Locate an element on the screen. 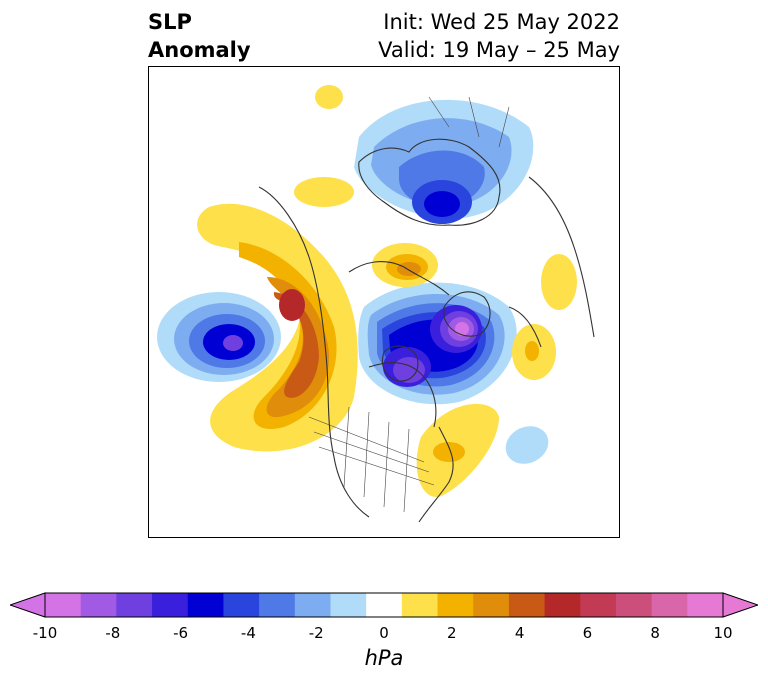  colorbar is located at coordinates (384, 605).